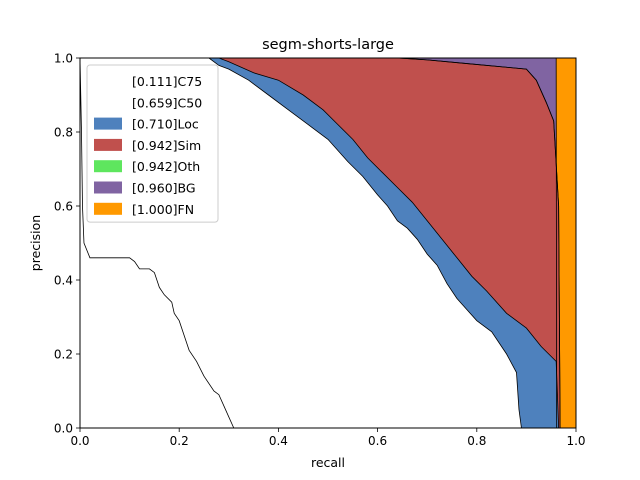  Describe the element at coordinates (164, 188) in the screenshot. I see `legend-label-0-960-bg: [0.960]BG` at that location.